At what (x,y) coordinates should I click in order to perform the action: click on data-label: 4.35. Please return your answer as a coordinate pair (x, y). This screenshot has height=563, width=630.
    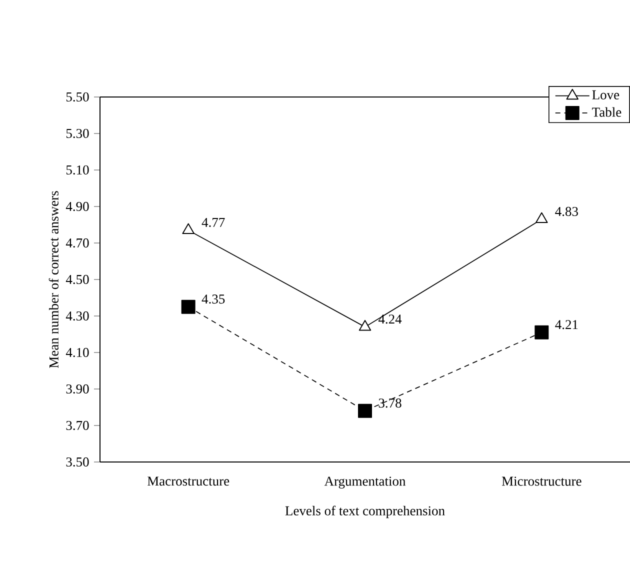
    Looking at the image, I should click on (213, 299).